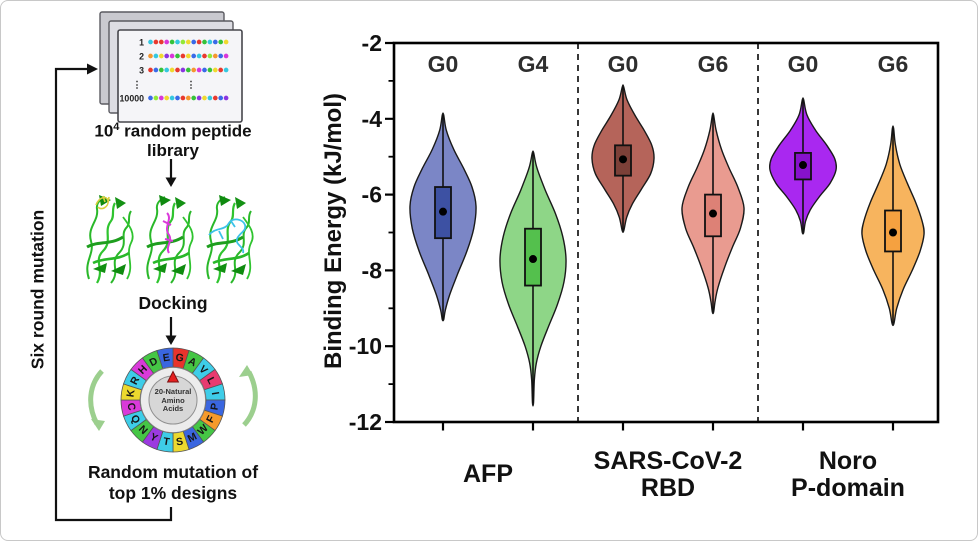 The image size is (978, 541). I want to click on generation-label: G0, so click(803, 64).